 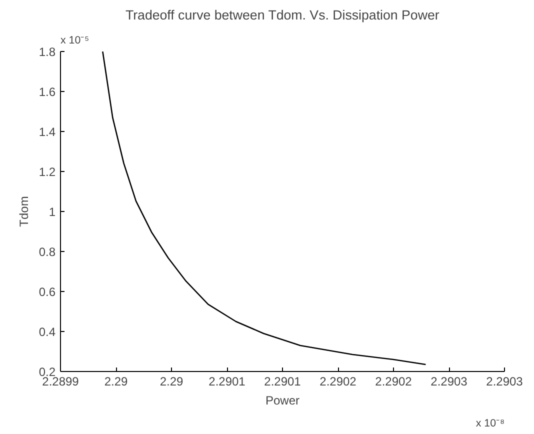 I want to click on text: x 10⁻⁸, so click(x=490, y=424).